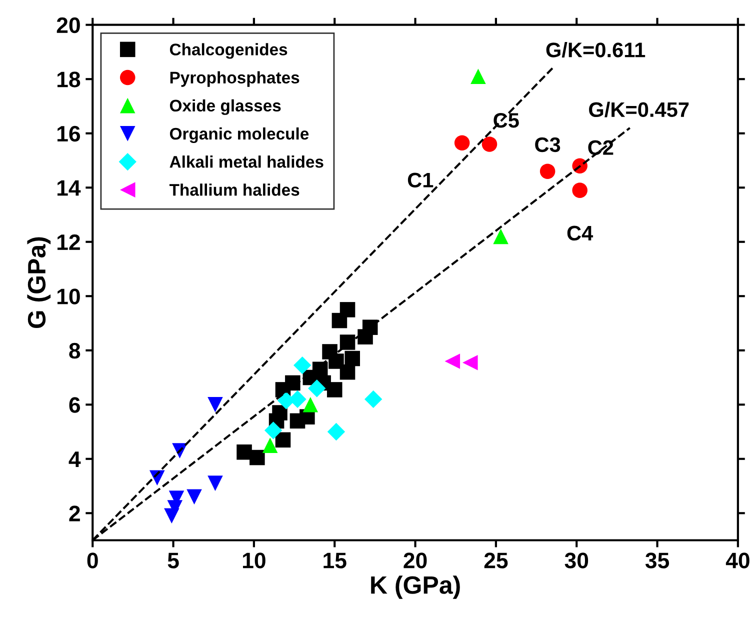 Image resolution: width=753 pixels, height=621 pixels. Describe the element at coordinates (68, 134) in the screenshot. I see `y-tick-label: 16` at that location.